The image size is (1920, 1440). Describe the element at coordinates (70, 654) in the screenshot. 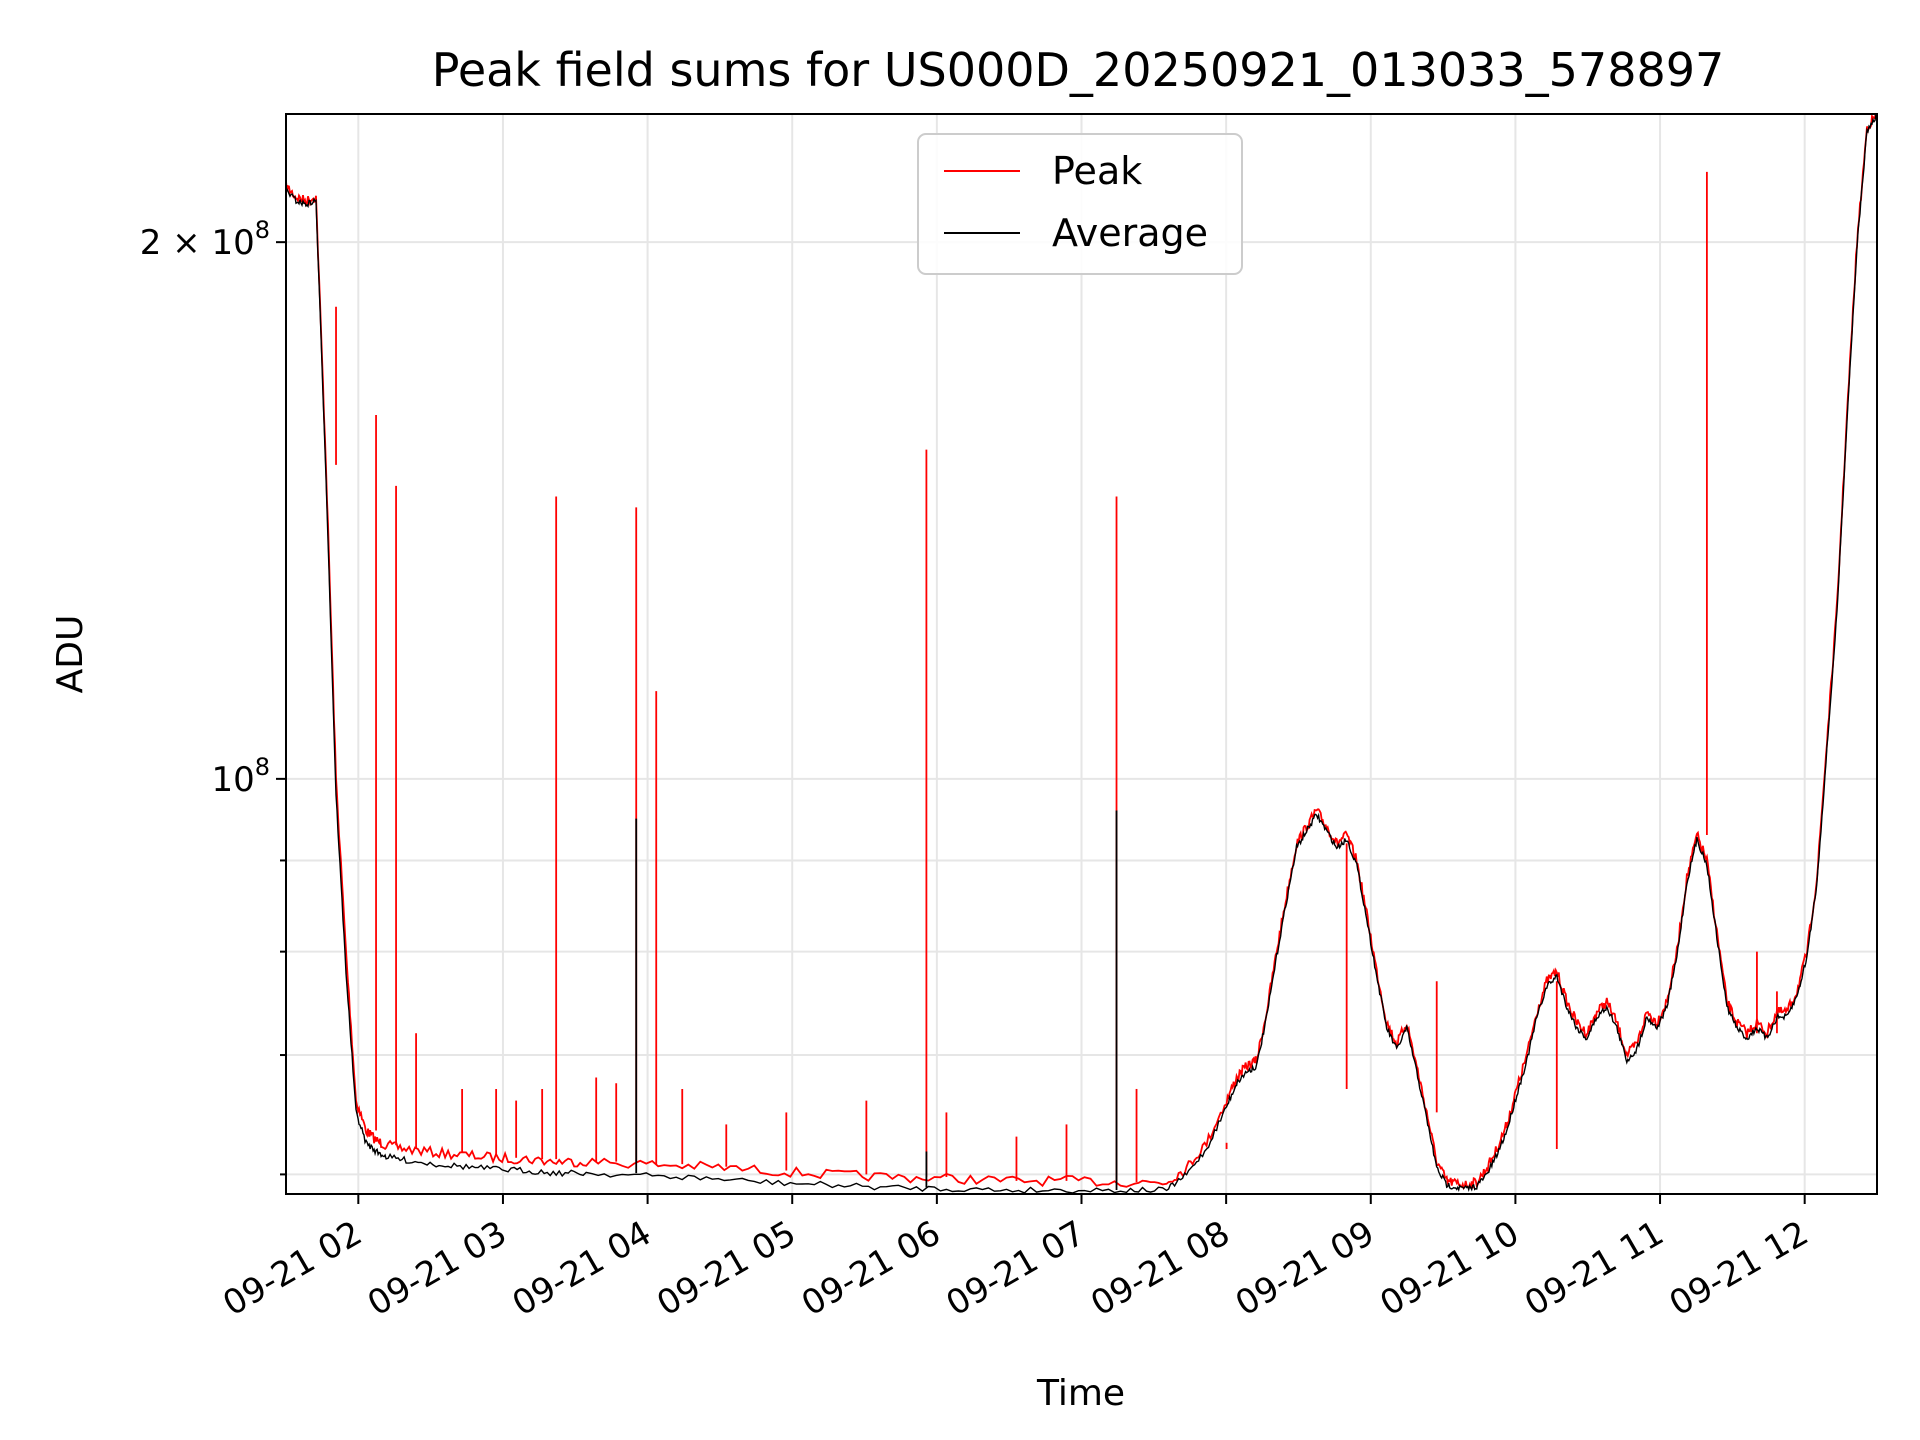

I see `y-axis-label: ADU` at that location.